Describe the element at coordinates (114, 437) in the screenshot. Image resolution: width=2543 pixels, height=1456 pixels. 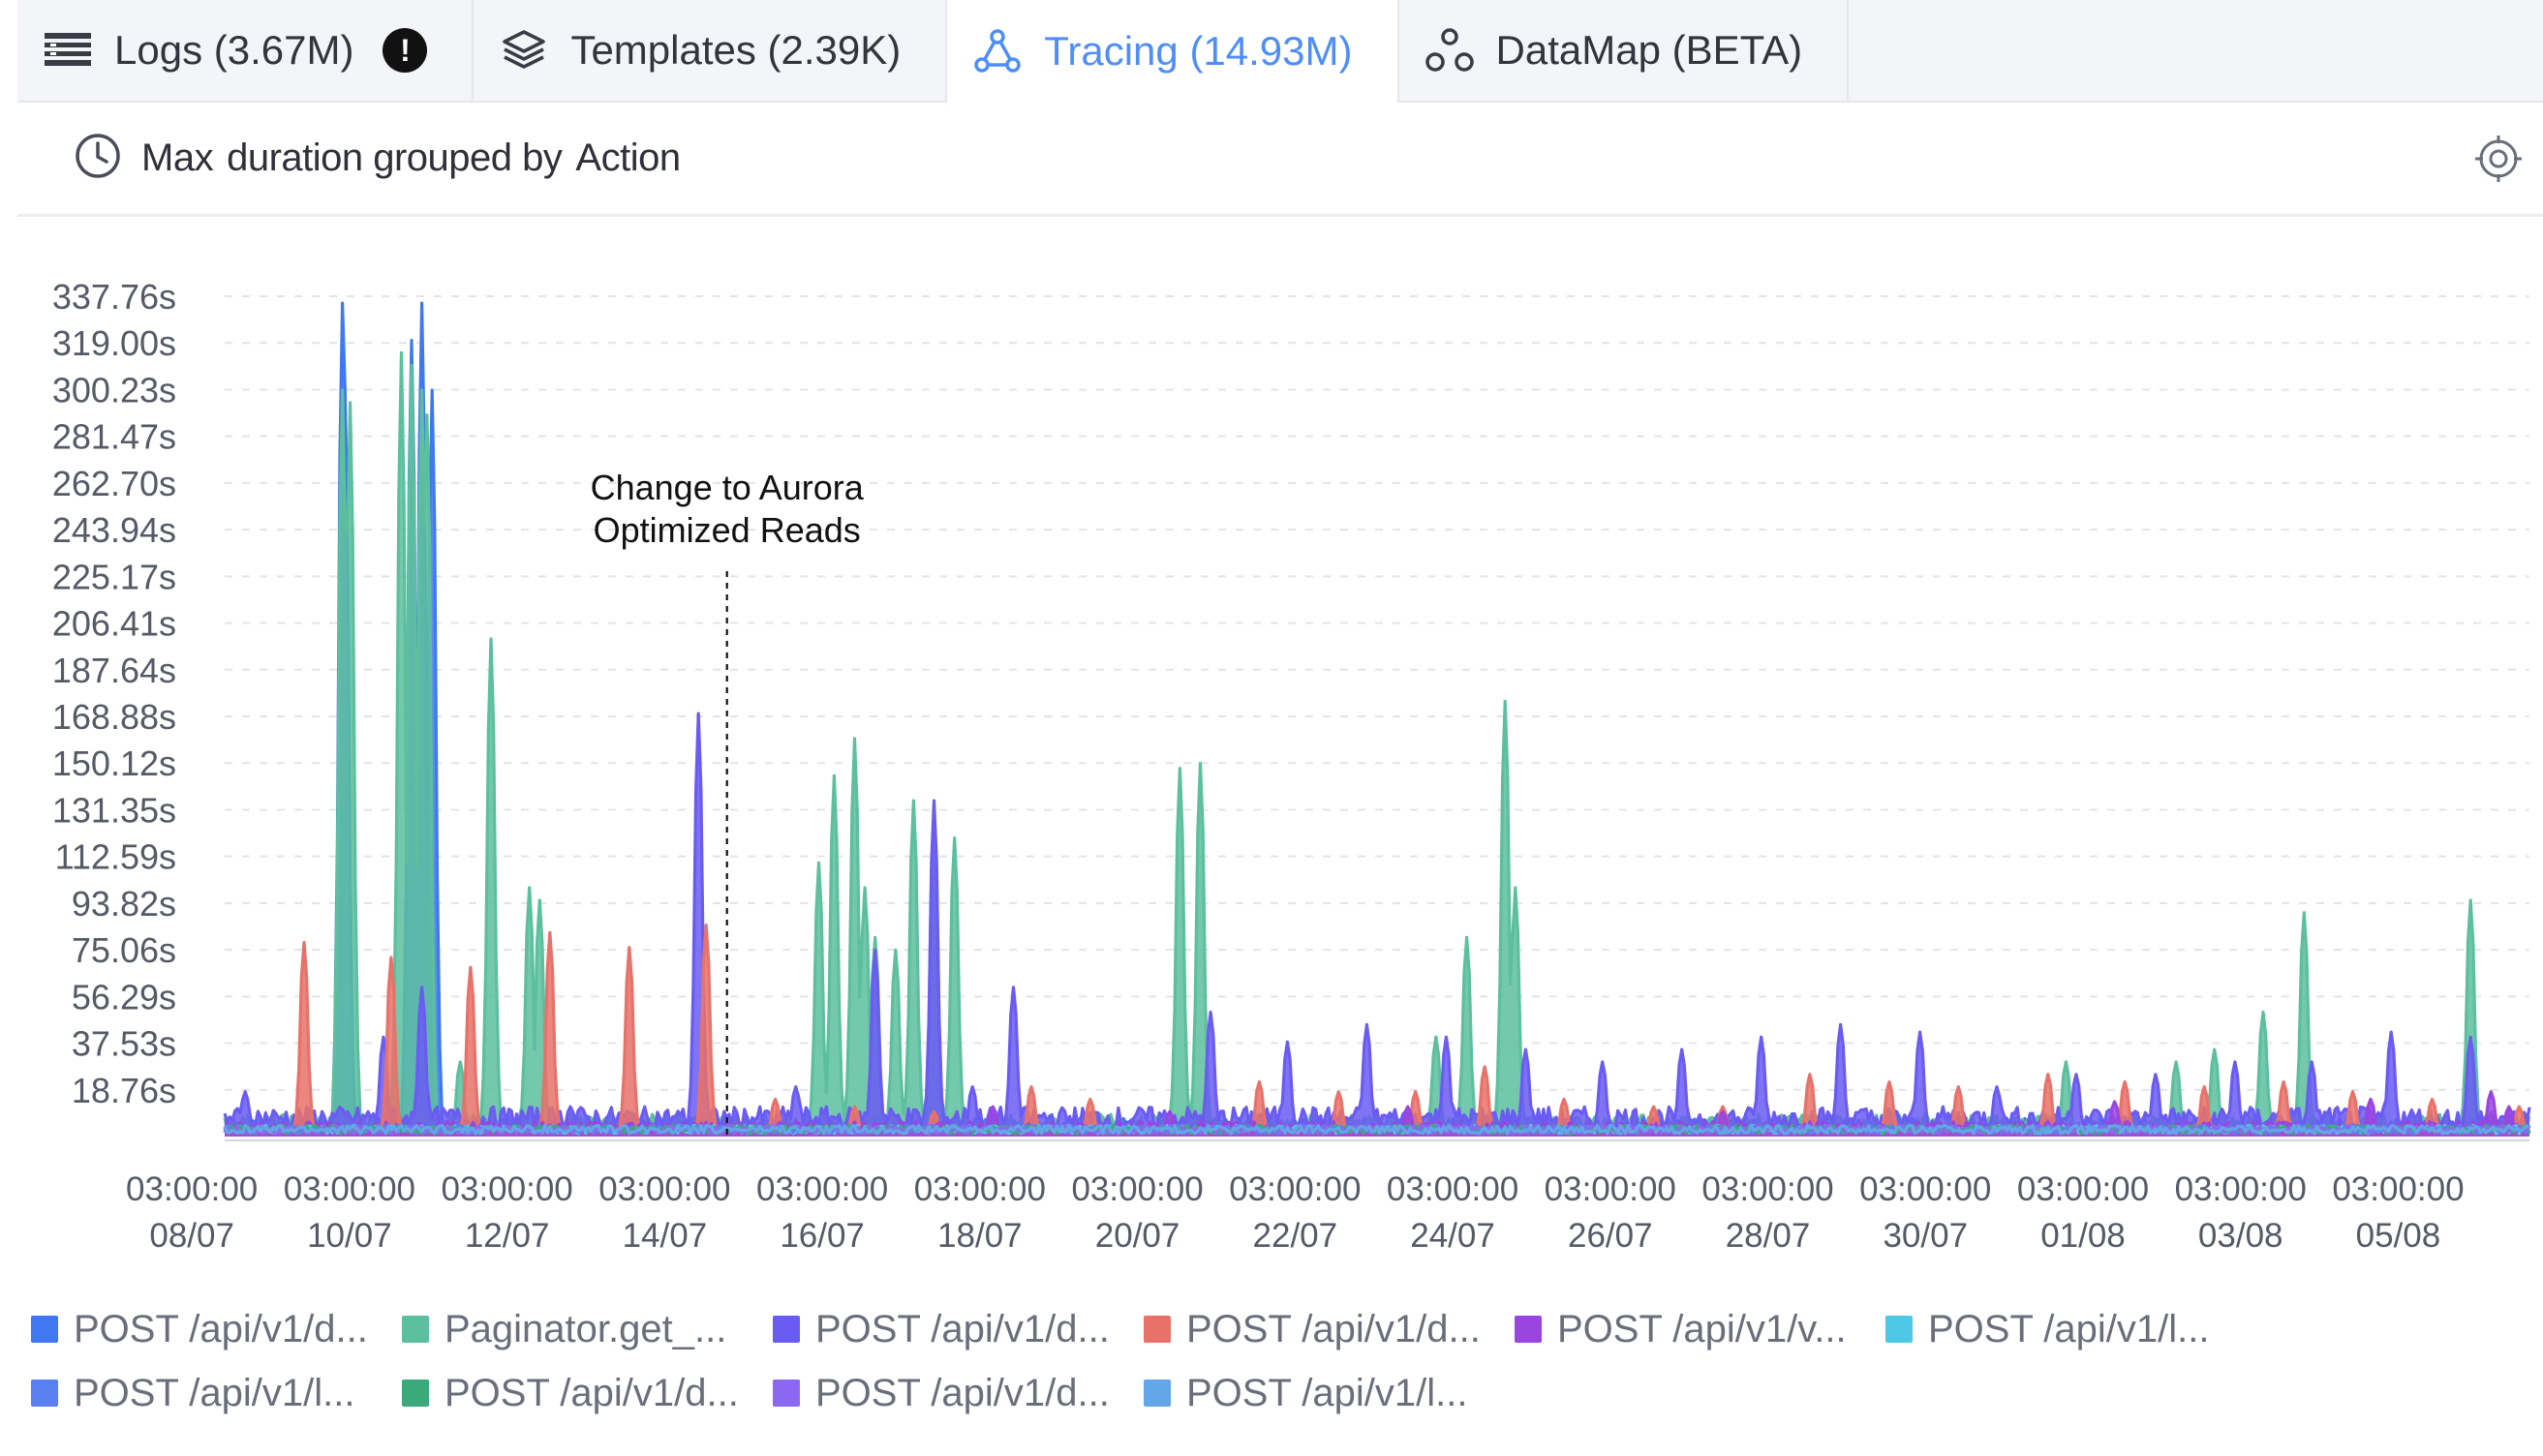
I see `y-tick-label: 281.47s` at that location.